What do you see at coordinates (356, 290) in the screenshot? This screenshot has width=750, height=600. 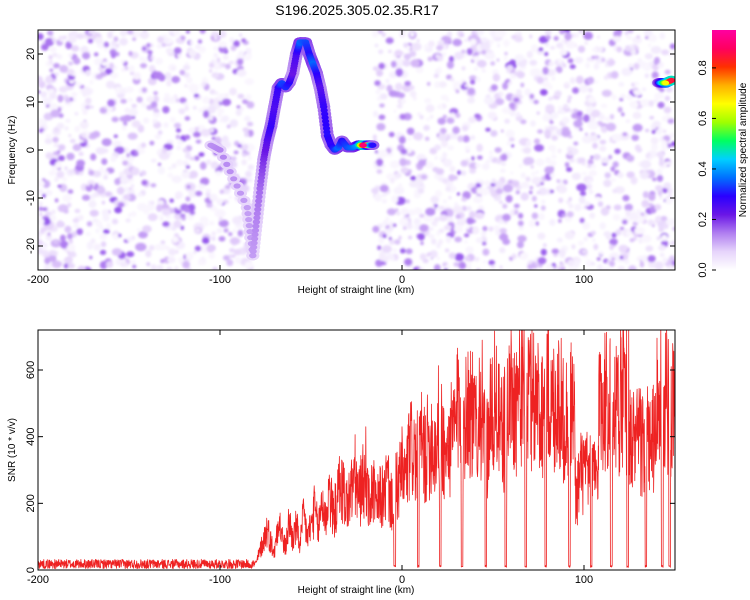 I see `spectrogram-x-label: Height of straight line (km)` at bounding box center [356, 290].